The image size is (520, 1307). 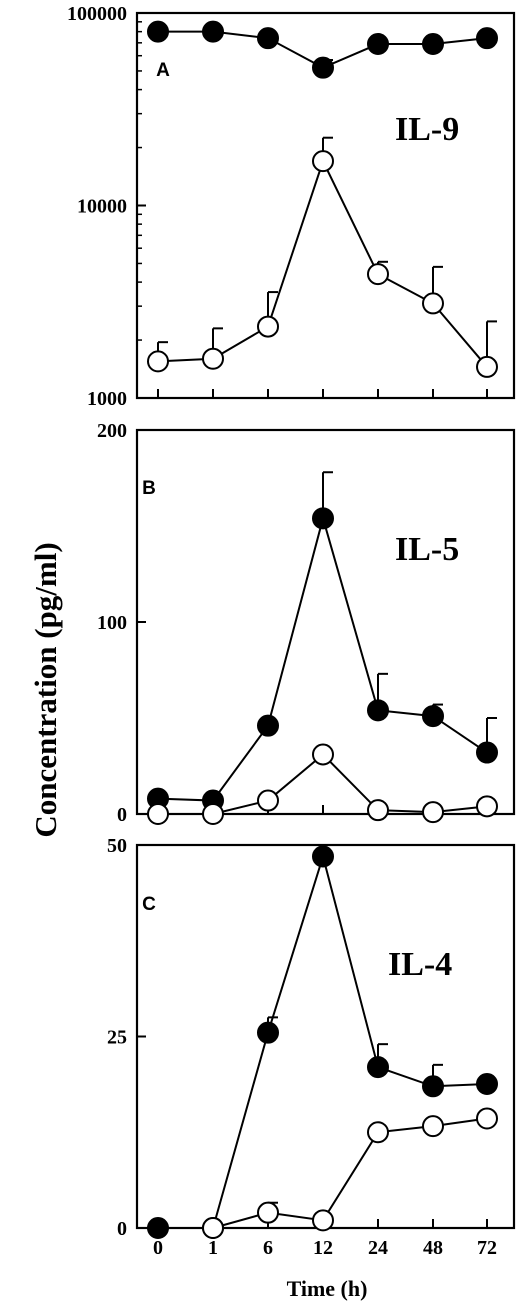 What do you see at coordinates (158, 1248) in the screenshot?
I see `x-tick-label: 0` at bounding box center [158, 1248].